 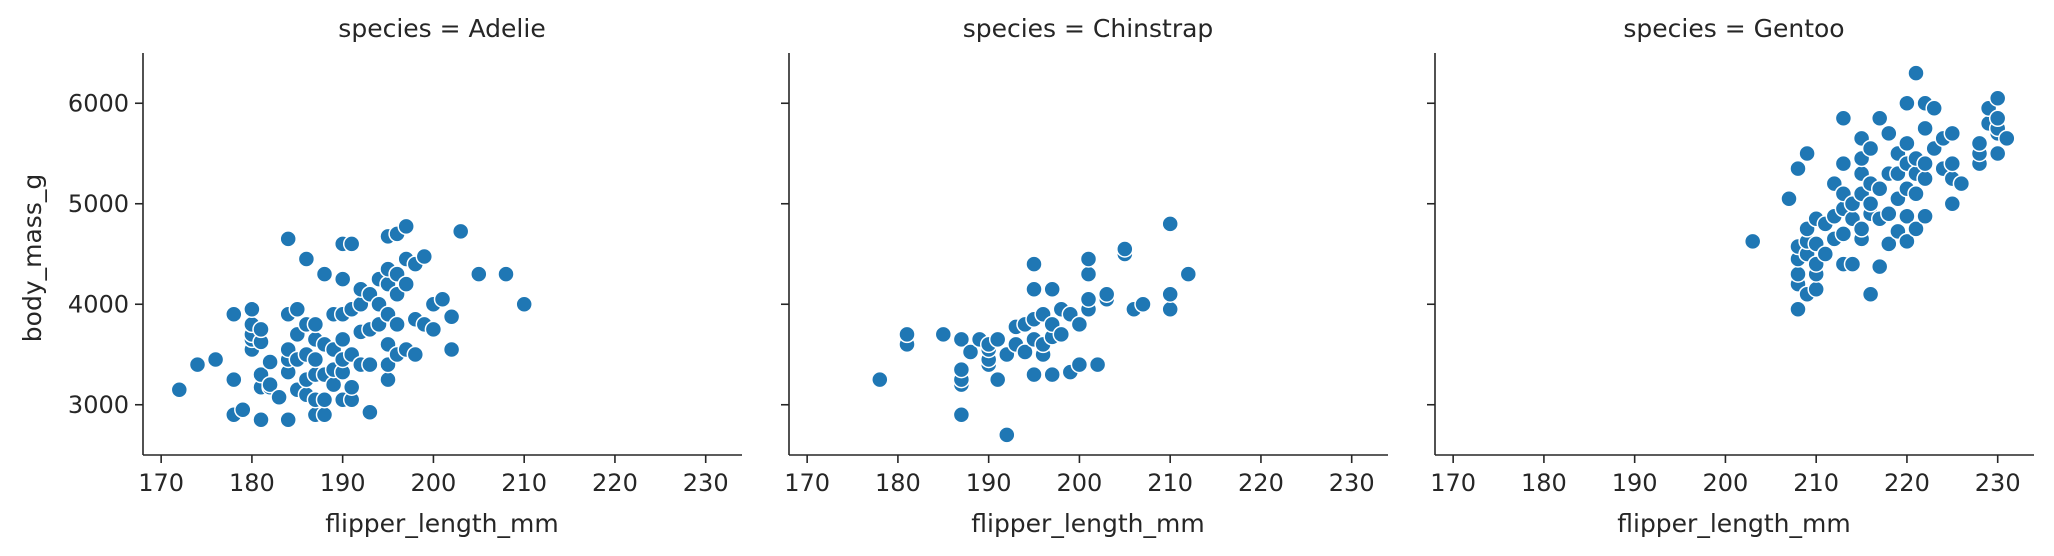 I want to click on x-ticks: 170 180 190 200 210 220 230, so click(x=1079, y=476).